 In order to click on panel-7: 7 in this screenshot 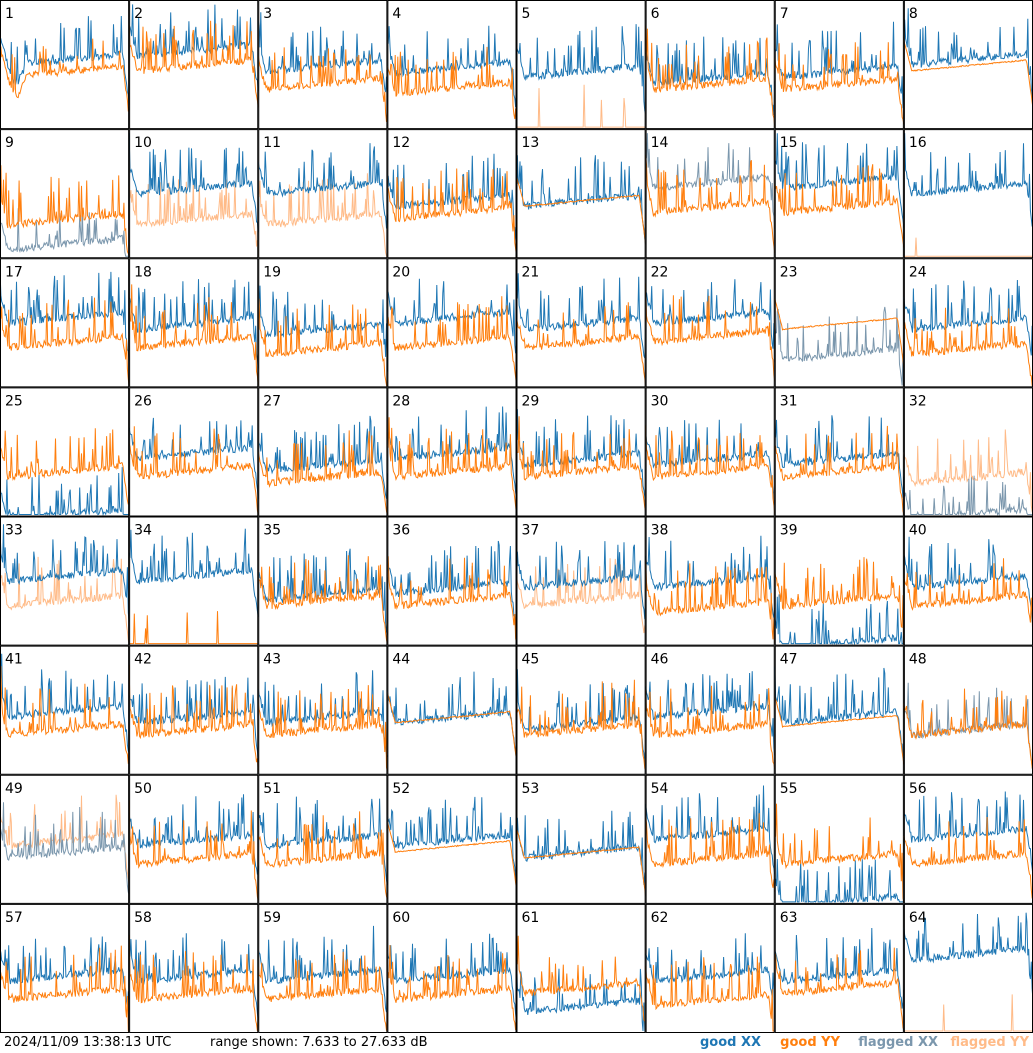, I will do `click(839, 65)`.